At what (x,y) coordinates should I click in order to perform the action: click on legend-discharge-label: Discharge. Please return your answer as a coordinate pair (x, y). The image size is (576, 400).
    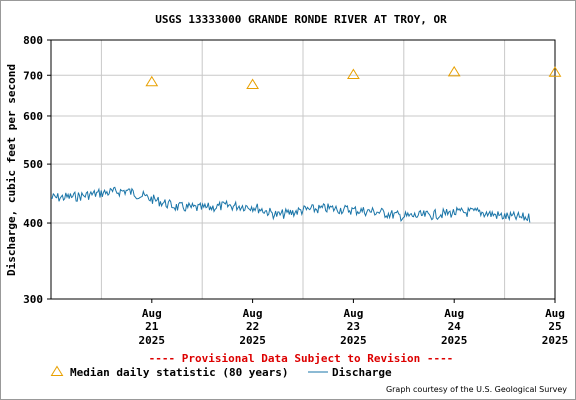
    Looking at the image, I should click on (362, 372).